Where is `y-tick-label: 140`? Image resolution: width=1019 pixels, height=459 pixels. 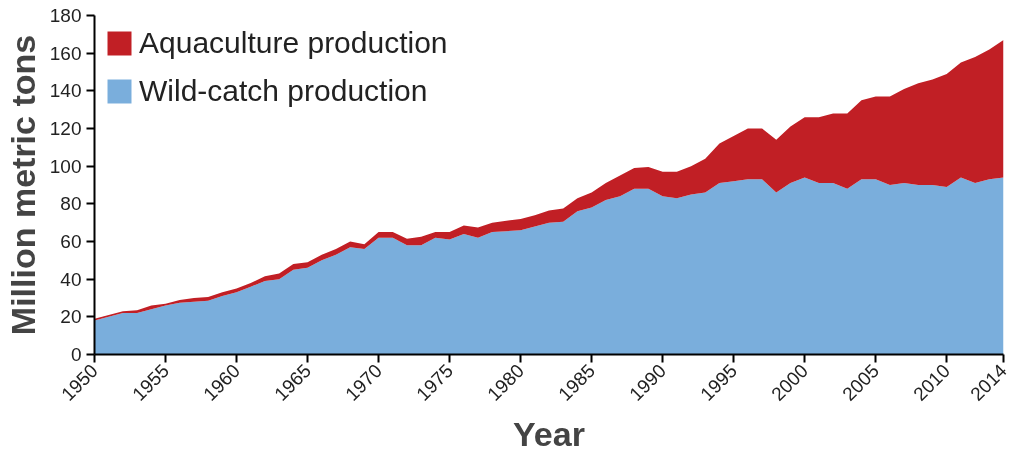
y-tick-label: 140 is located at coordinates (65, 91).